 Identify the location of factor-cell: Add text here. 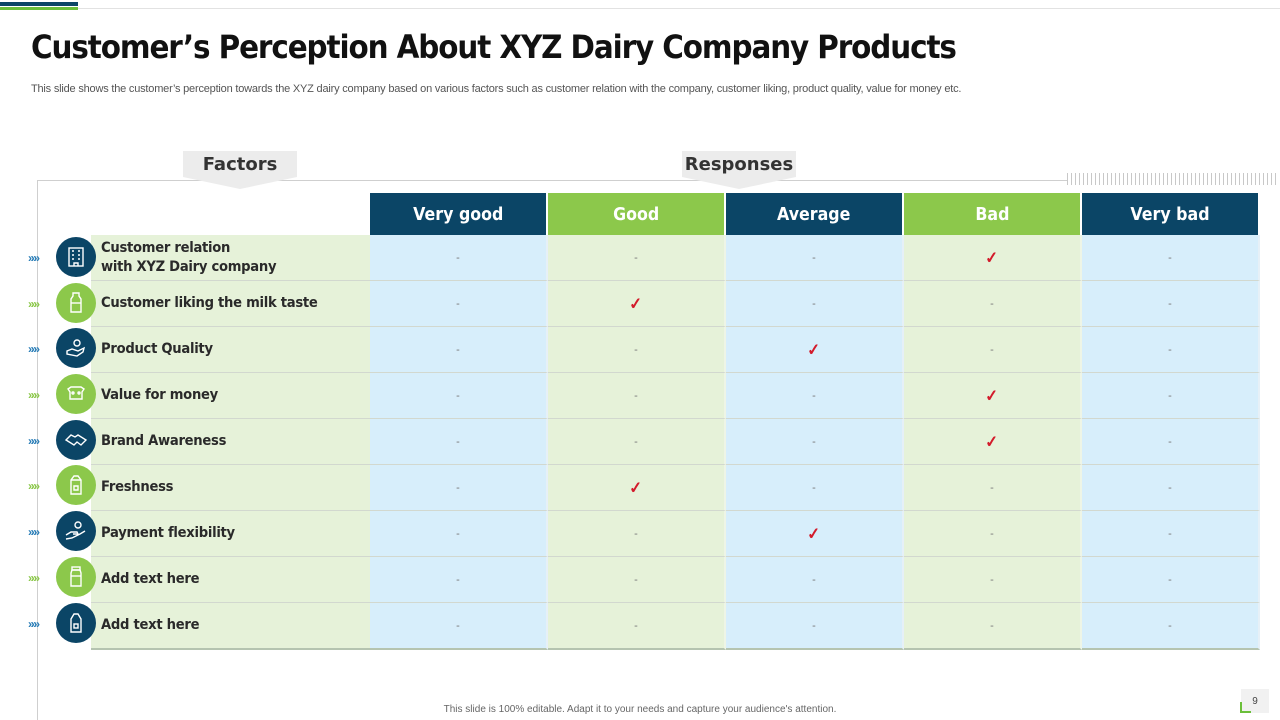
(230, 626).